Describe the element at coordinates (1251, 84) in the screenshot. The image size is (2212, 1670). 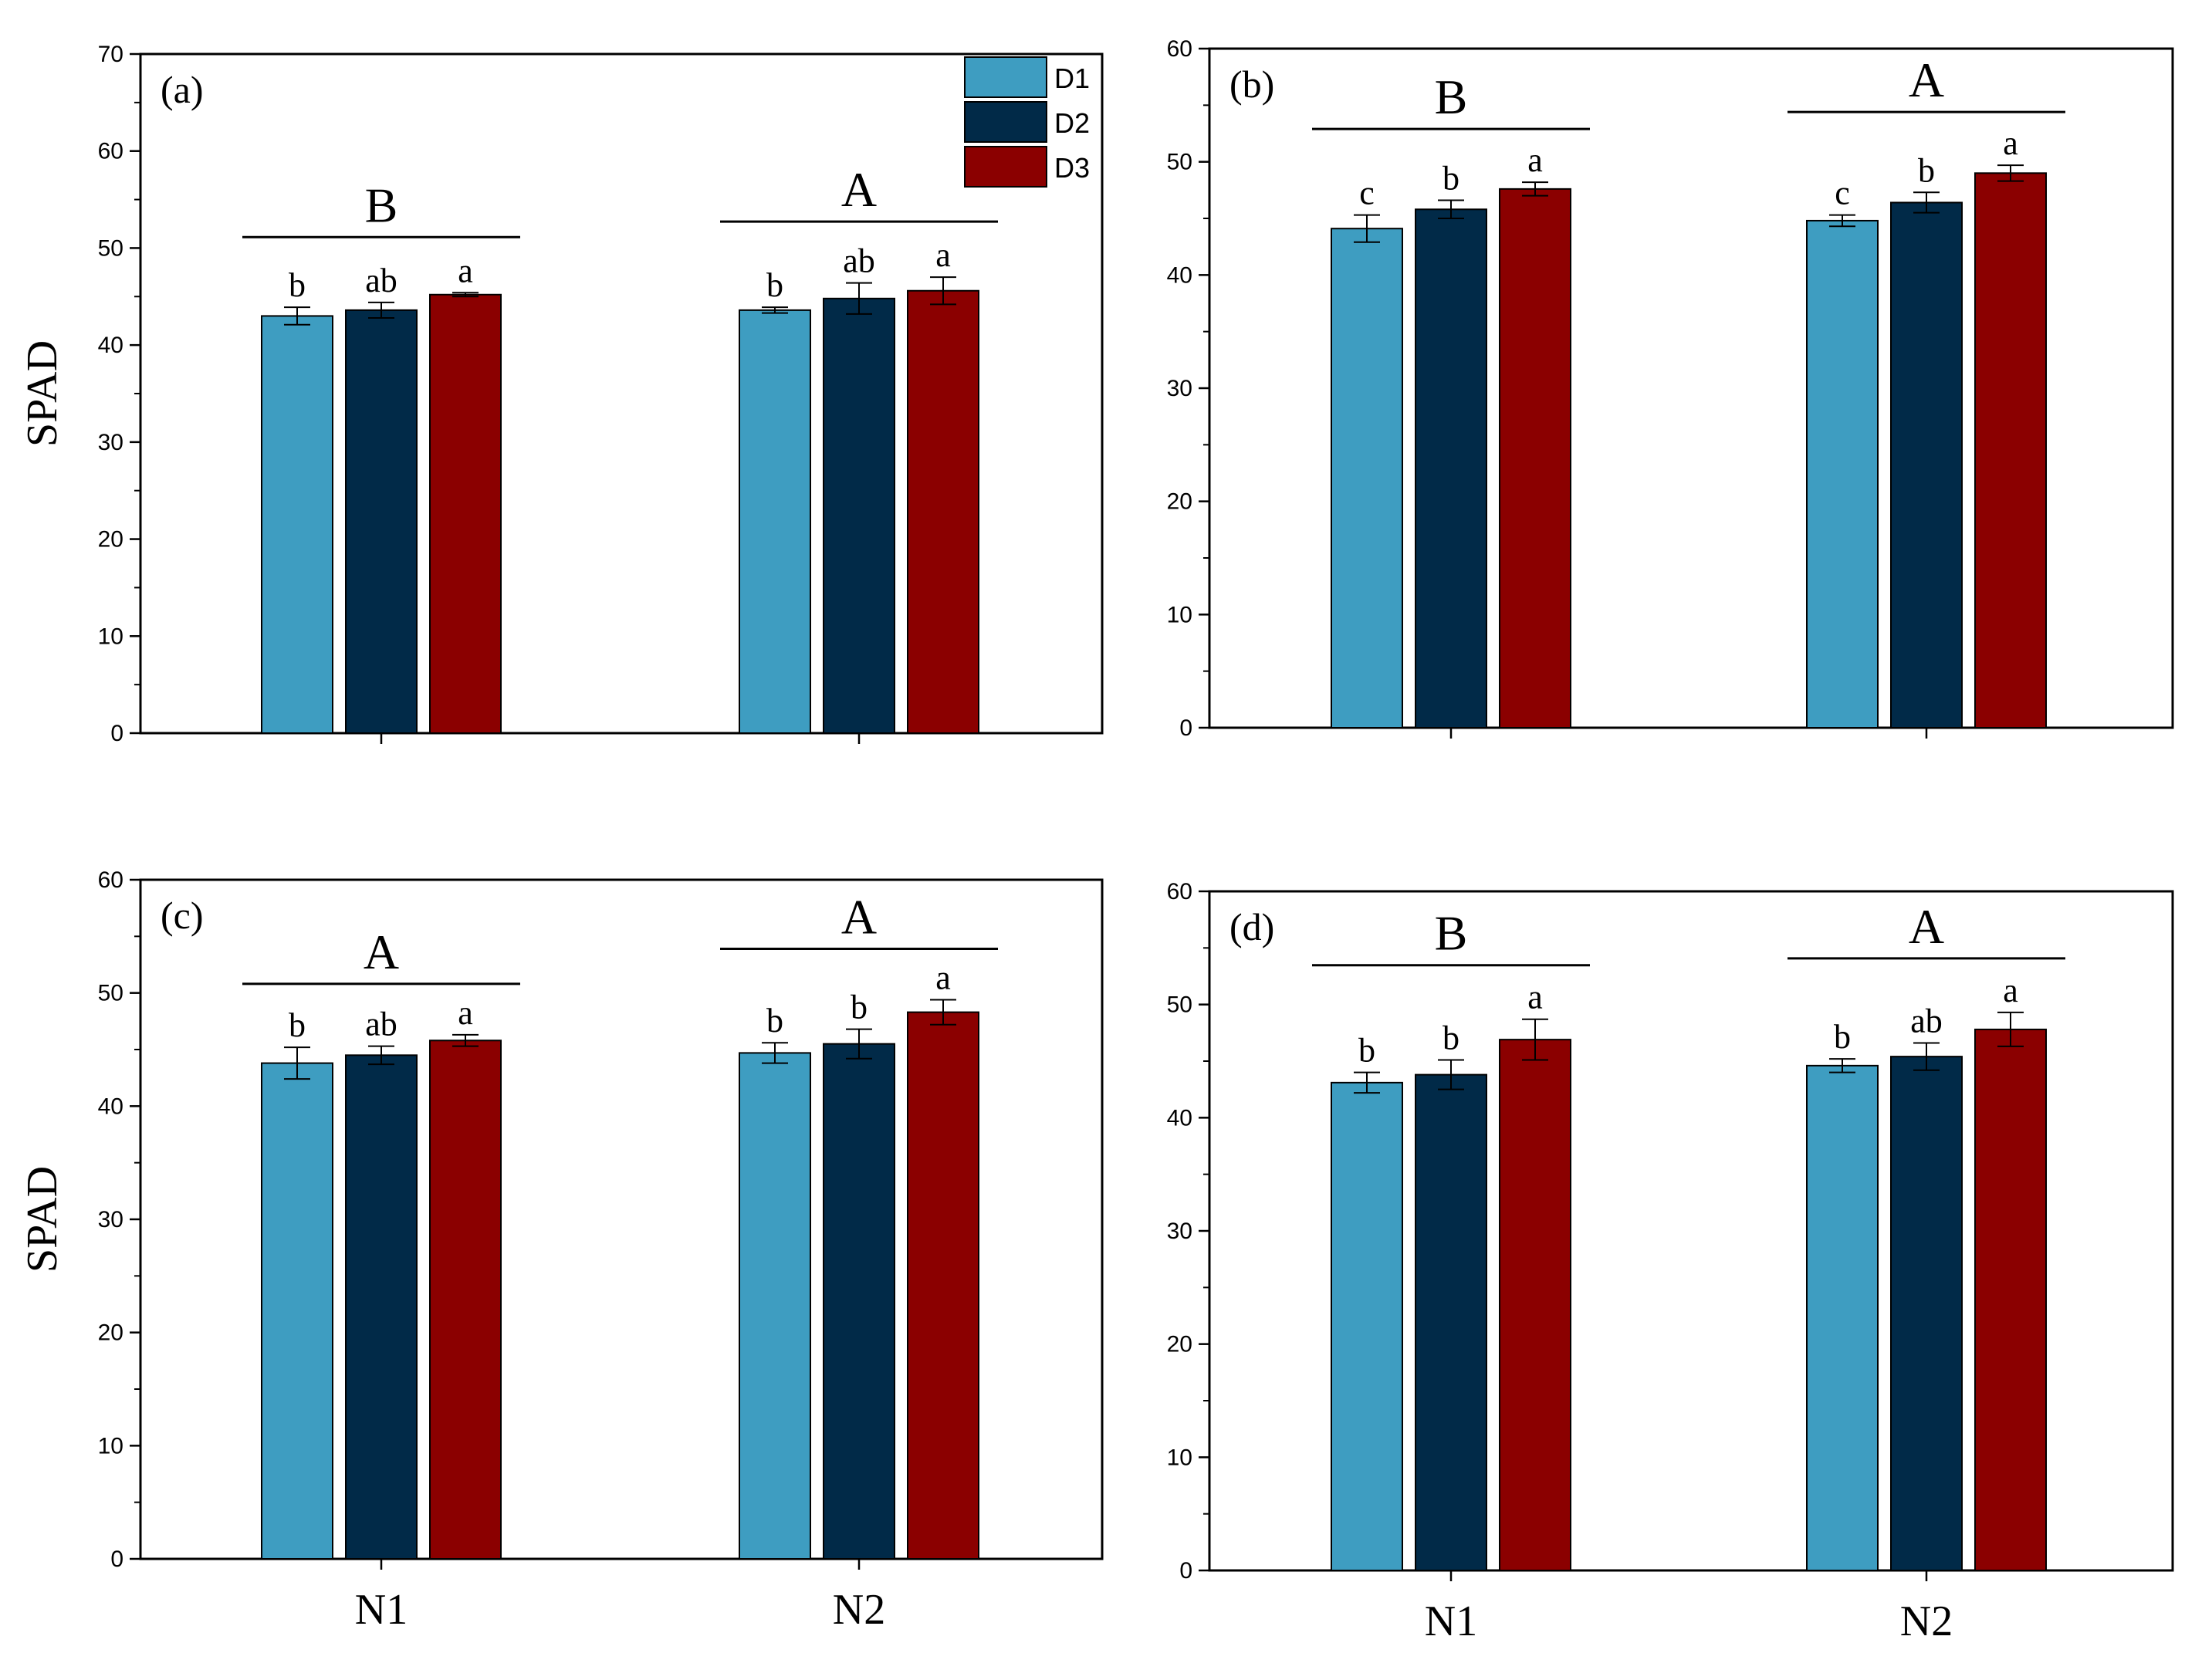
I see `panel-label: (b)` at that location.